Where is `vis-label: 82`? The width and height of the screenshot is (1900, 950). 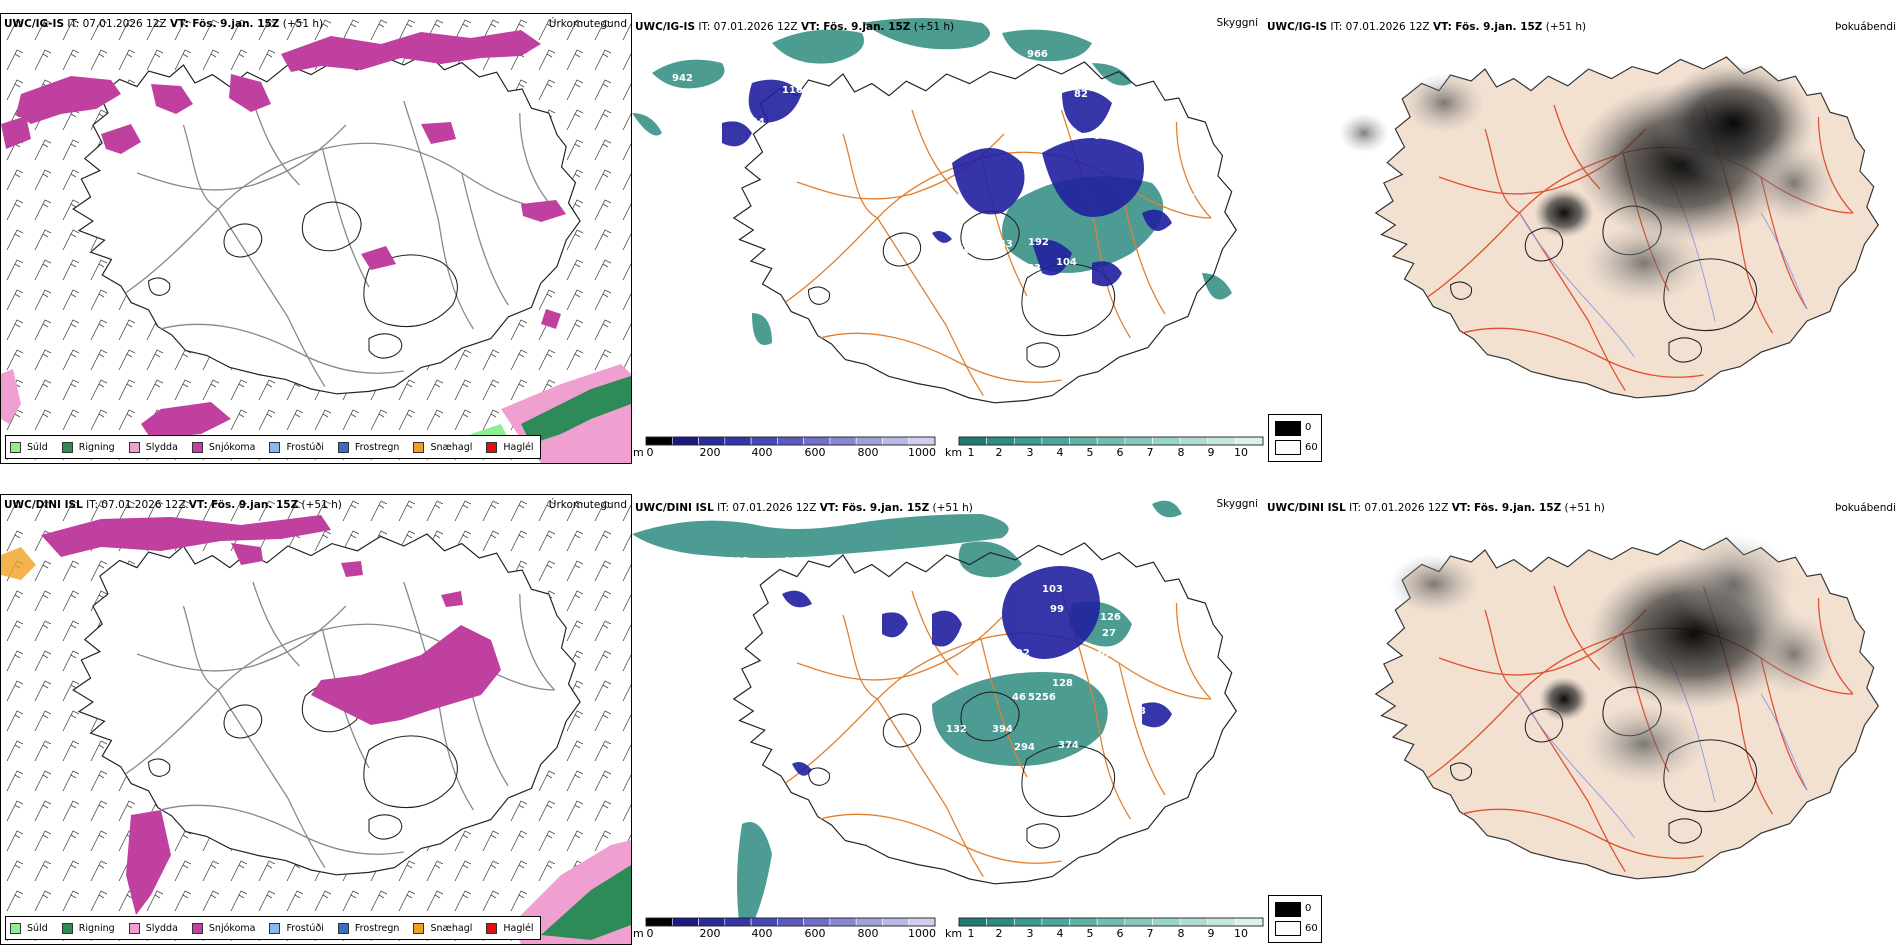 vis-label: 82 is located at coordinates (1081, 94).